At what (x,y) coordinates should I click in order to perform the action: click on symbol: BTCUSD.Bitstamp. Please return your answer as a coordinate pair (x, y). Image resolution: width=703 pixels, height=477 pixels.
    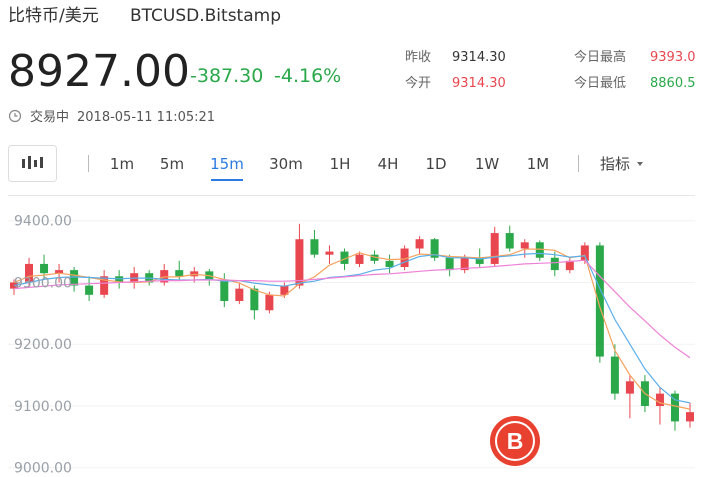
    Looking at the image, I should click on (205, 16).